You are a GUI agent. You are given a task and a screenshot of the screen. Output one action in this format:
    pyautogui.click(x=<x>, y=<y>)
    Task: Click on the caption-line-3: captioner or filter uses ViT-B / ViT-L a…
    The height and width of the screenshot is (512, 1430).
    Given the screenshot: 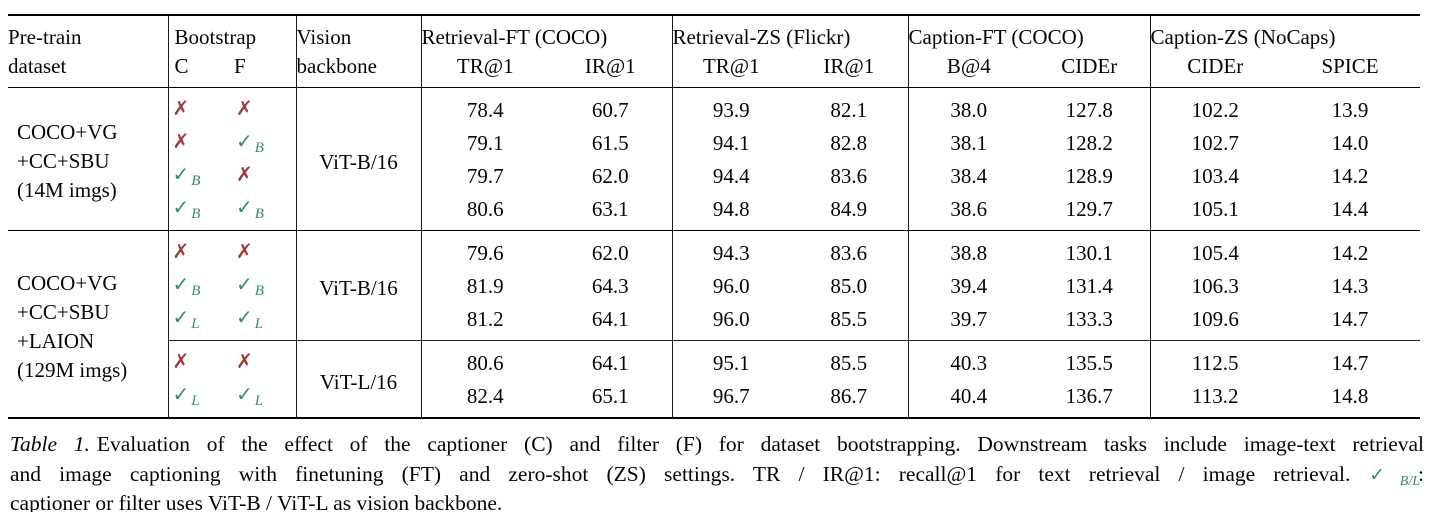 What is the action you would take?
    pyautogui.click(x=256, y=501)
    